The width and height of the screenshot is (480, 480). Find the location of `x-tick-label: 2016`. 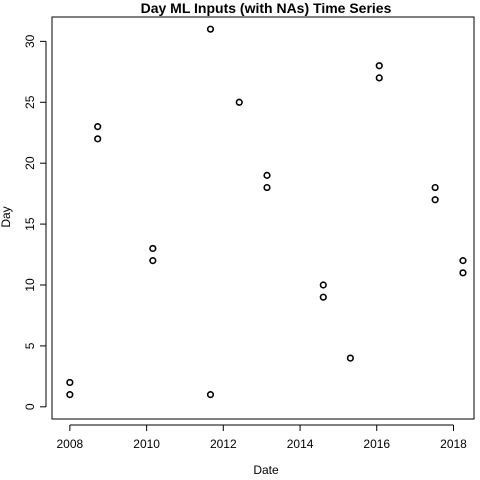

x-tick-label: 2016 is located at coordinates (376, 444).